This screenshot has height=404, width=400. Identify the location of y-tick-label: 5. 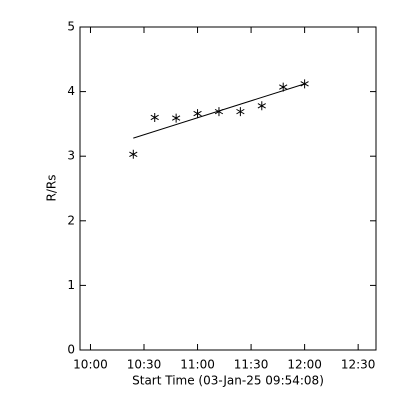
(71, 27).